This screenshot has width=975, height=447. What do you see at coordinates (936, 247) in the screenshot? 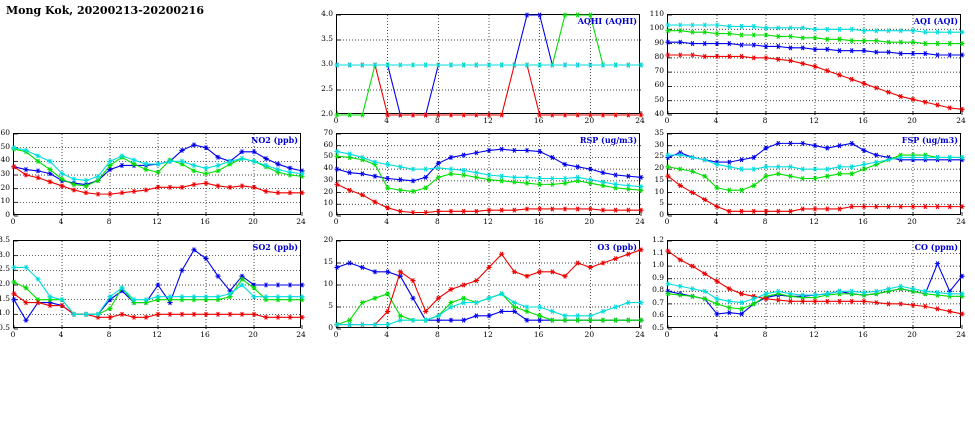
I see `chart-title-co: CO (ppm)` at bounding box center [936, 247].